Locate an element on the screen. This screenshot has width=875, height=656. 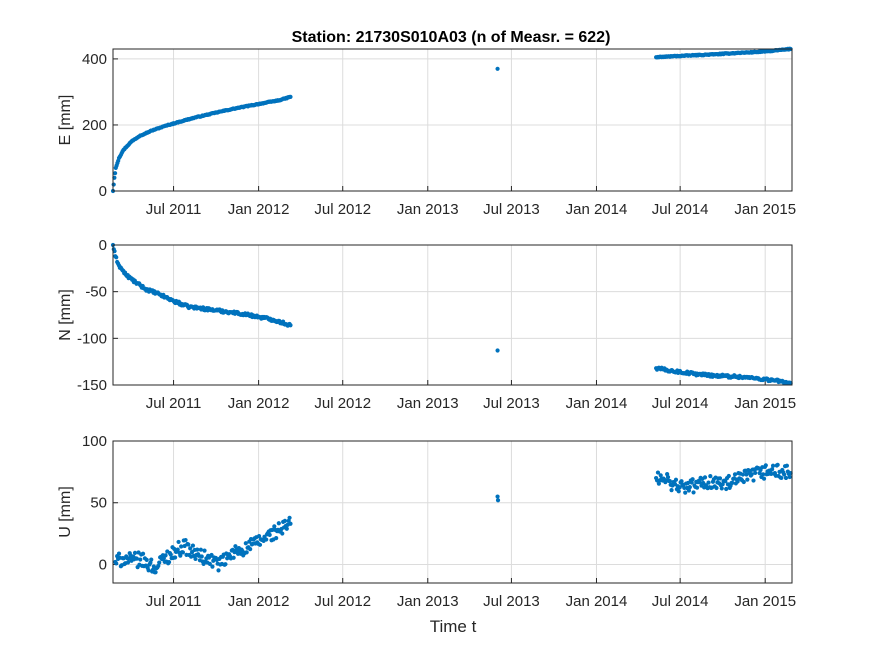
y-tick-label: -50 is located at coordinates (96, 292).